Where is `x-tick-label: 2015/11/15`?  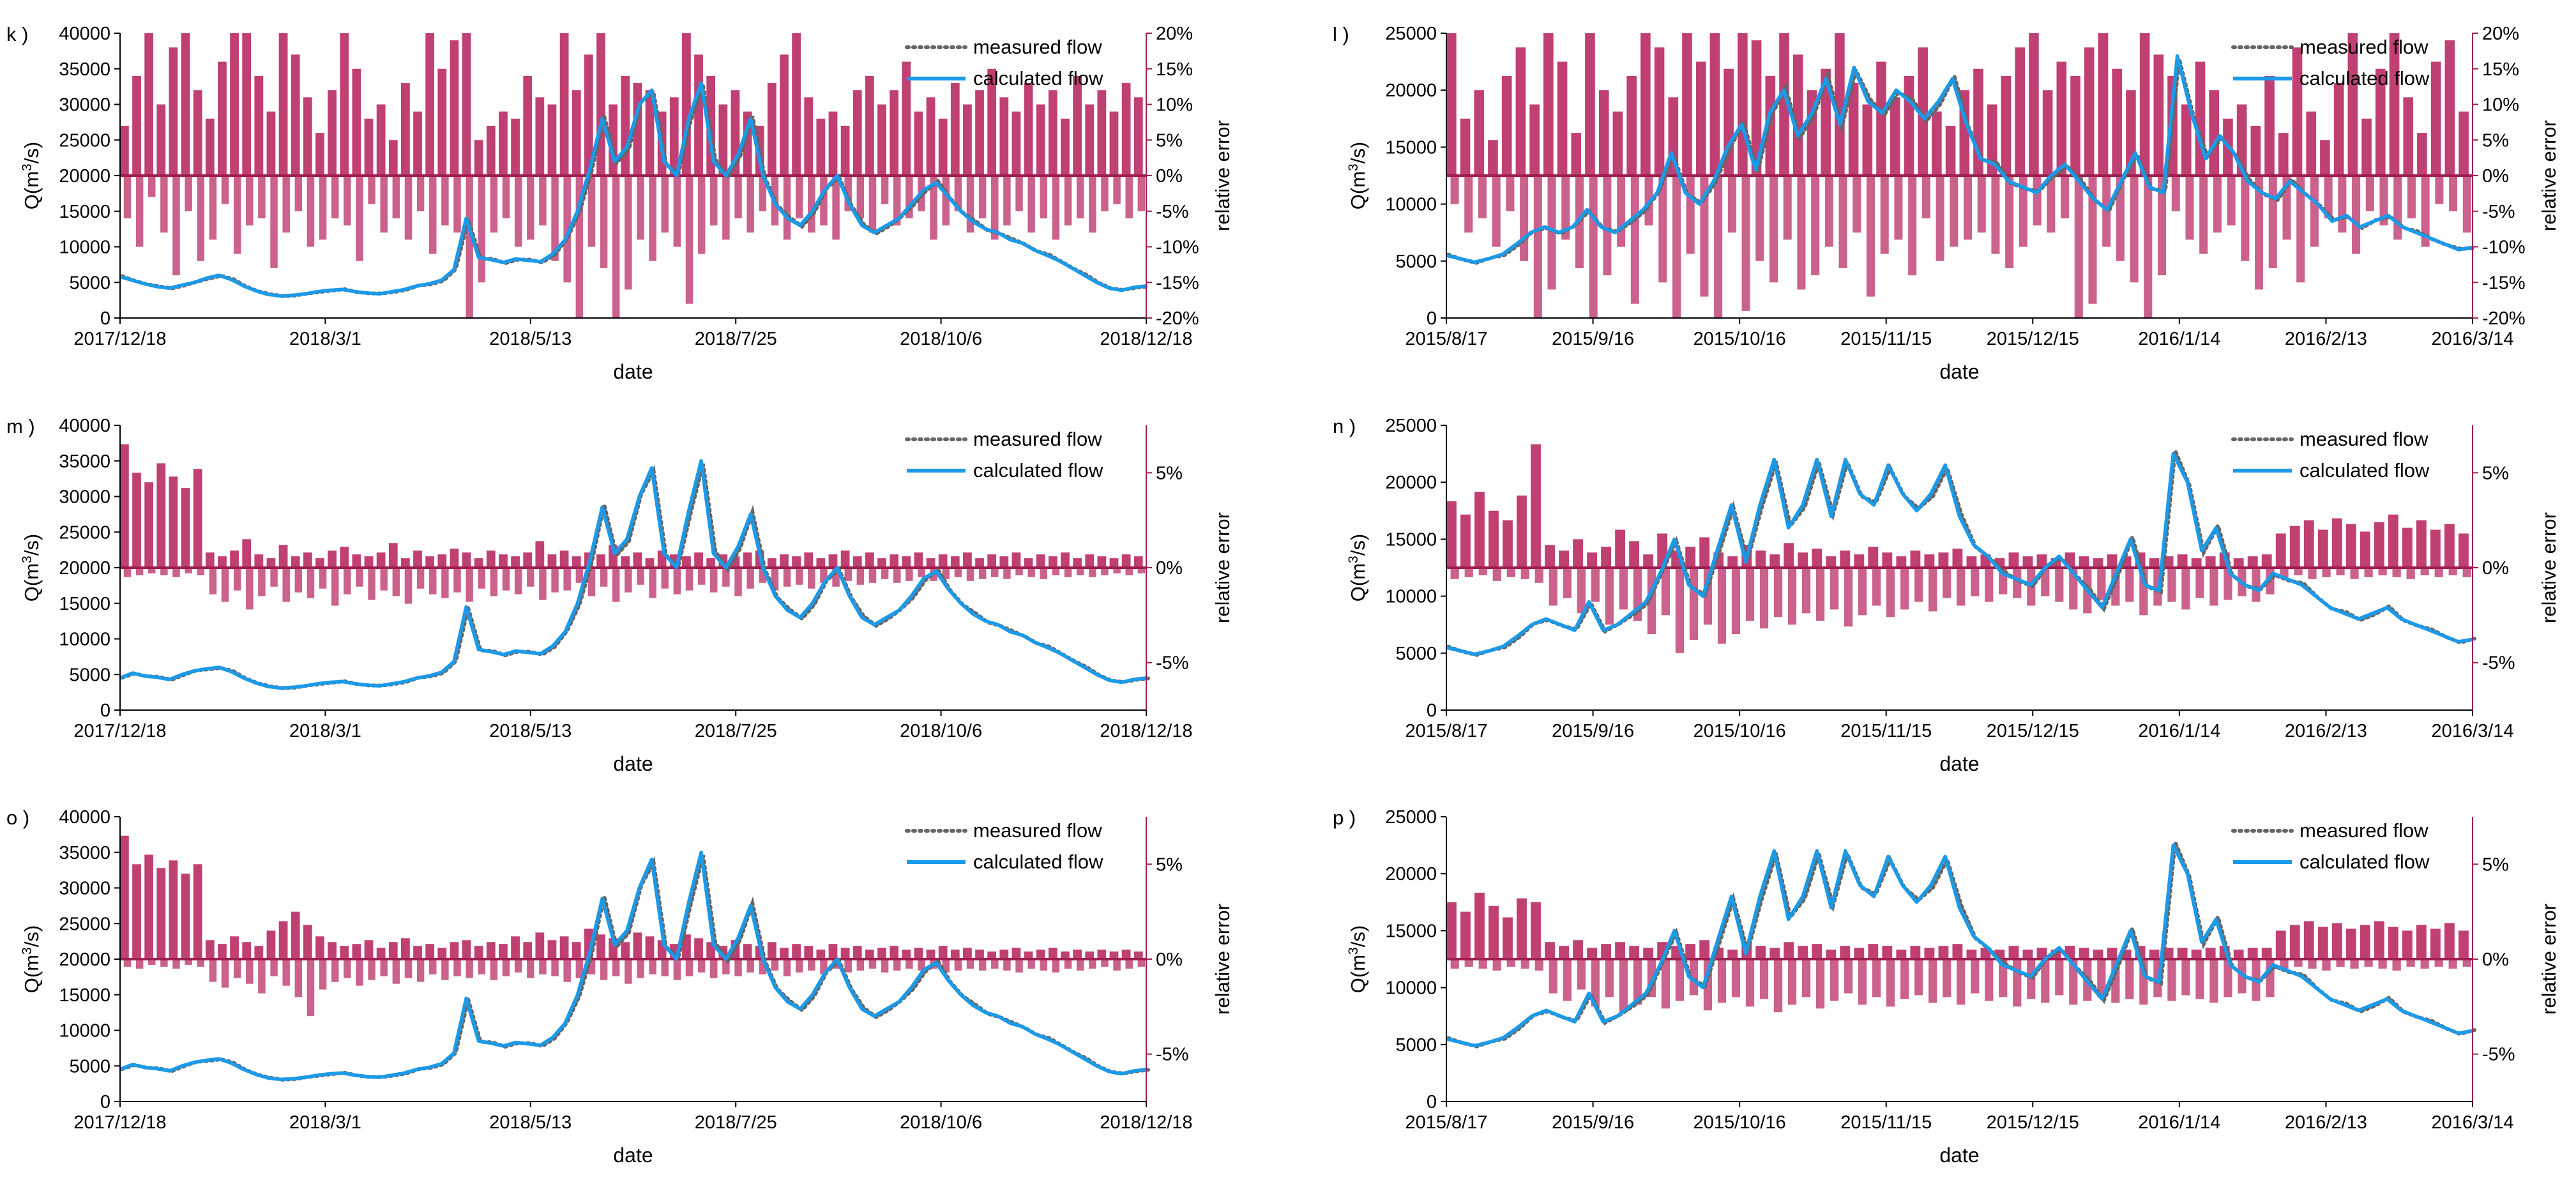 x-tick-label: 2015/11/15 is located at coordinates (1886, 731).